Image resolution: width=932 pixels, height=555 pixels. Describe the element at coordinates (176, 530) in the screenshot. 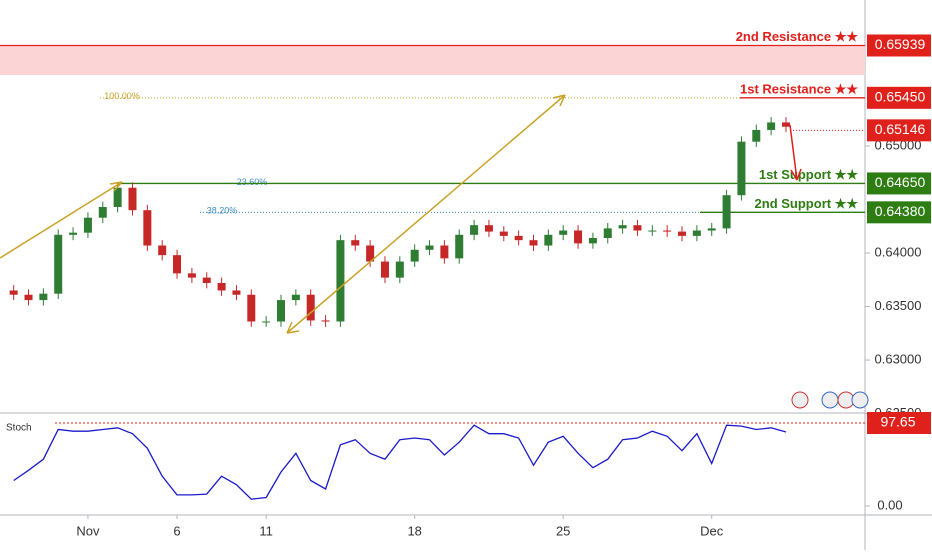

I see `x-tick-label: 6` at that location.